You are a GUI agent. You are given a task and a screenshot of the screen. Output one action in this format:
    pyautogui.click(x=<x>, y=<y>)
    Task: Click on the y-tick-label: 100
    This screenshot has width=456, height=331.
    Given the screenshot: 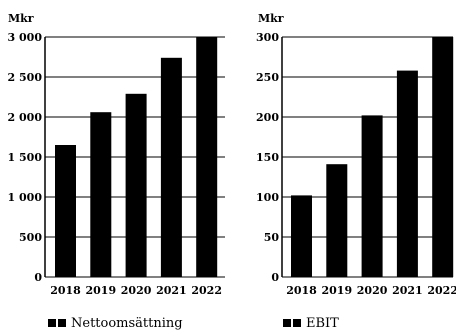 What is the action you would take?
    pyautogui.click(x=267, y=197)
    